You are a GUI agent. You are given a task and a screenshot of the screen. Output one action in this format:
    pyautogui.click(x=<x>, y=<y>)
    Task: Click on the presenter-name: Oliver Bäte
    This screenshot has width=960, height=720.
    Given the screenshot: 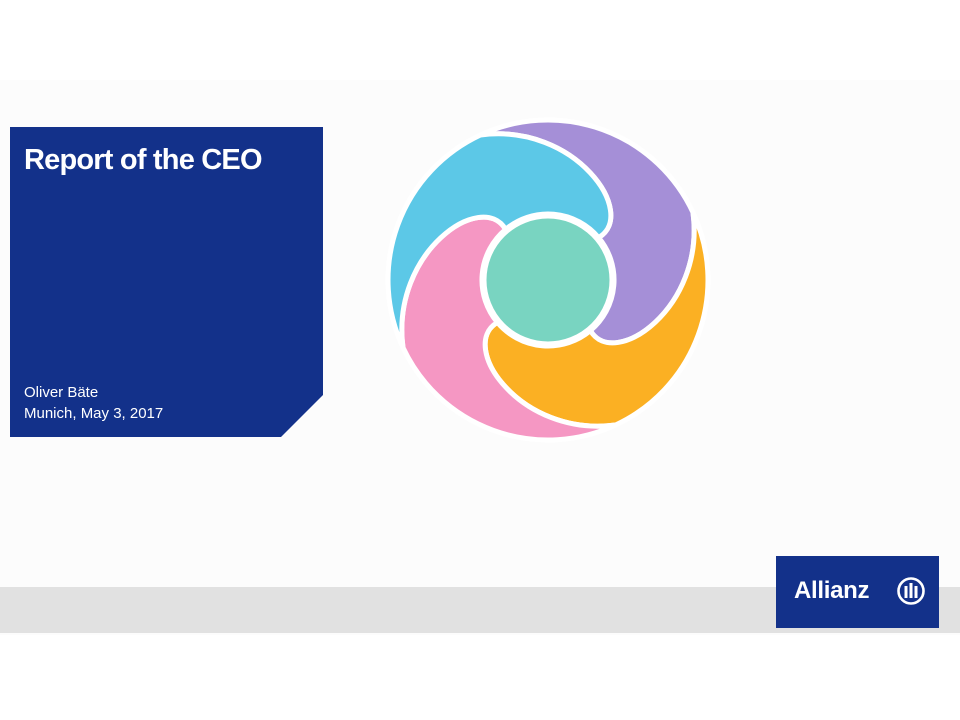 What is the action you would take?
    pyautogui.click(x=61, y=392)
    